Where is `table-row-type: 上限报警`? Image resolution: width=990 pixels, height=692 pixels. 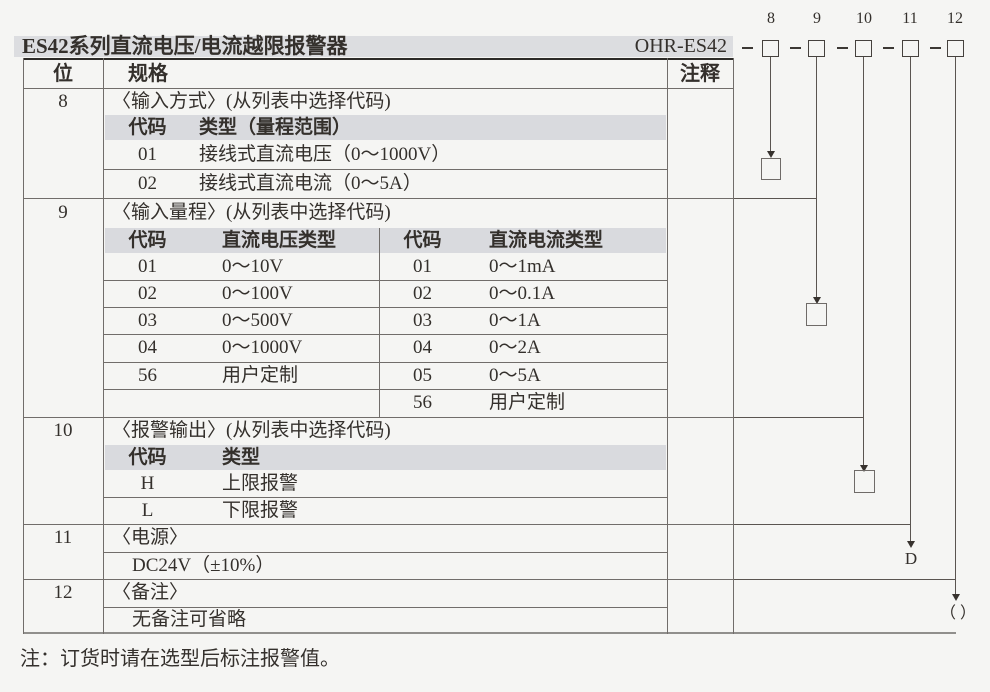 table-row-type: 上限报警 is located at coordinates (260, 483).